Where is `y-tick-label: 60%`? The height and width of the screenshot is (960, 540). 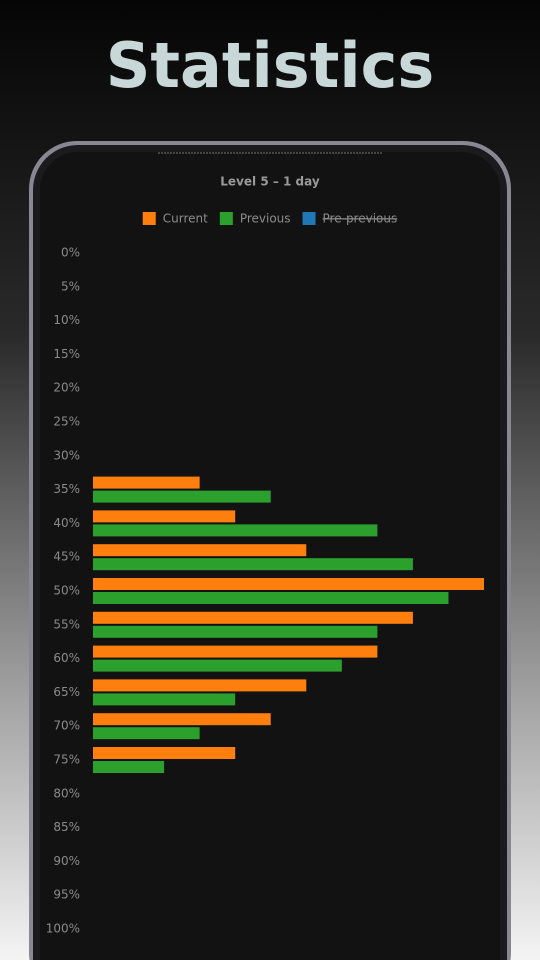
y-tick-label: 60% is located at coordinates (66, 658).